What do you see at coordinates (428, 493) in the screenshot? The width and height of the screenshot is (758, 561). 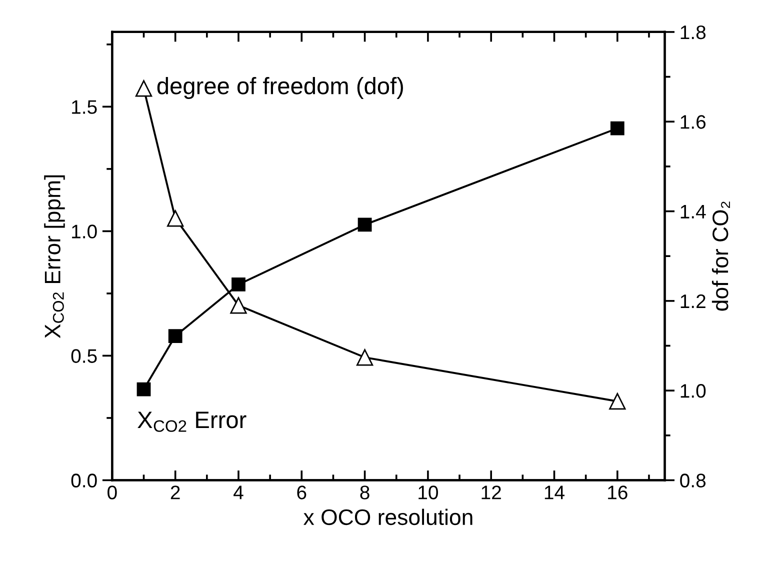 I see `x-tick-label: 10` at bounding box center [428, 493].